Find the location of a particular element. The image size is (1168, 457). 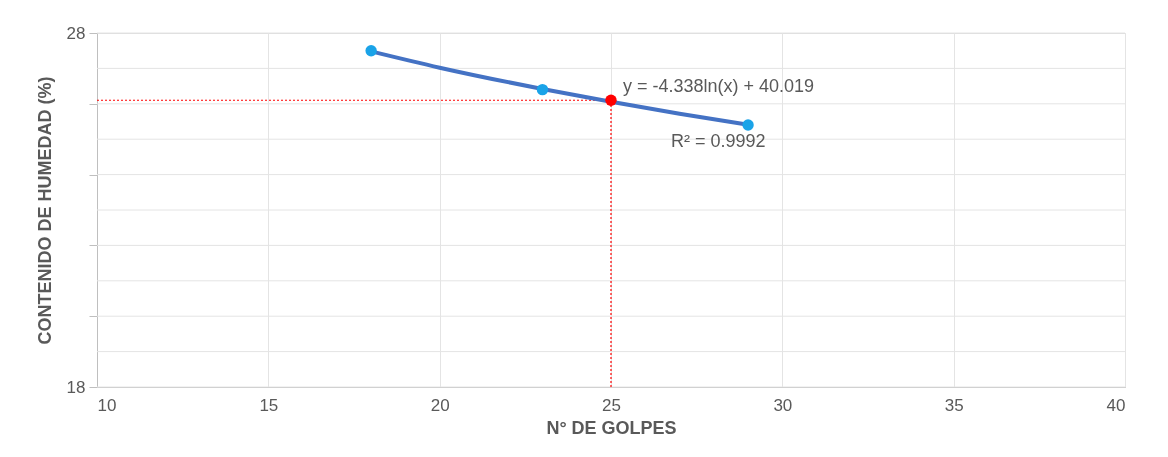

annotation: R² = 0.9992 is located at coordinates (718, 141).